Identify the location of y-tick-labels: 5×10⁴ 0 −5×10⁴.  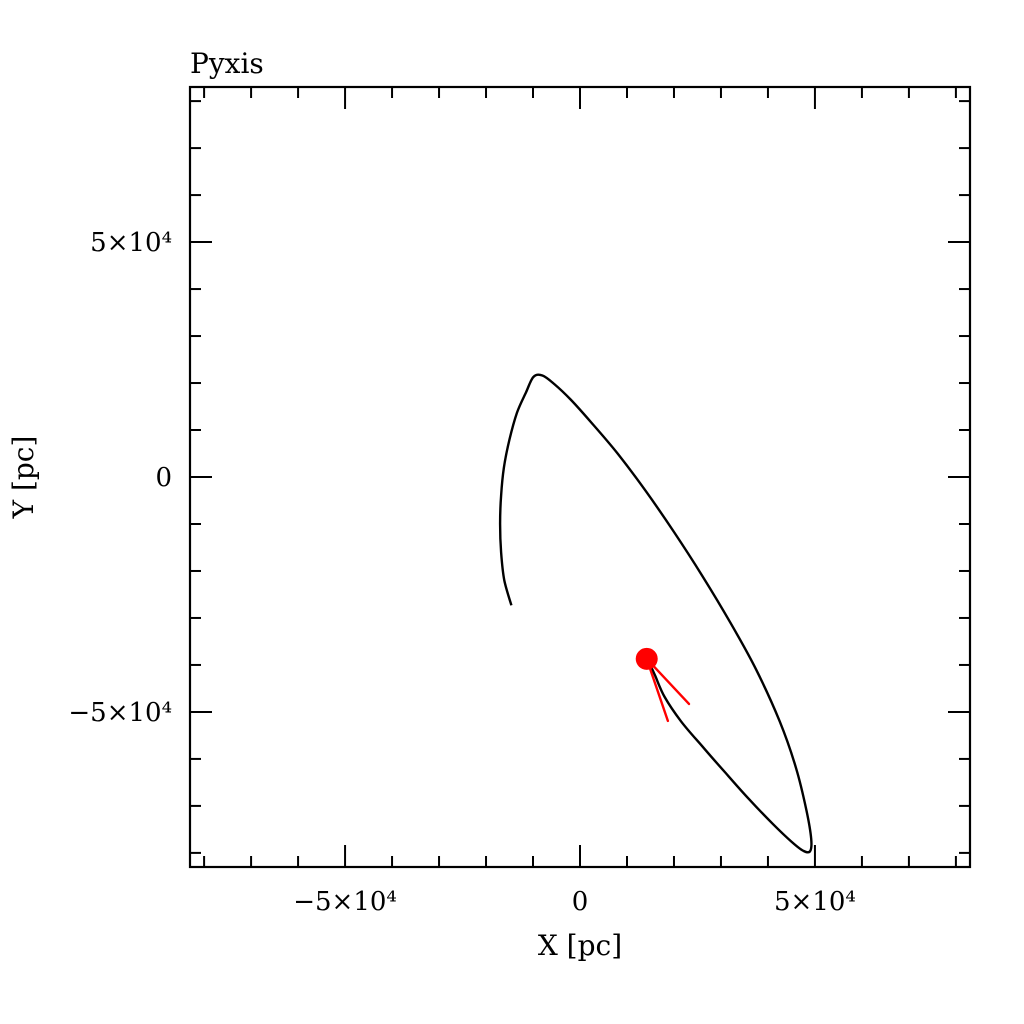
(120, 478).